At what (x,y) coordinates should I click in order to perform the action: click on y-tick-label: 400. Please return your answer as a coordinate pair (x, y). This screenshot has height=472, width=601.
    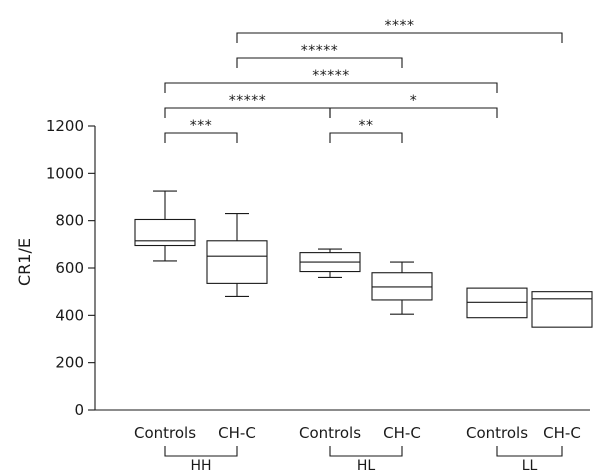
    Looking at the image, I should click on (69, 315).